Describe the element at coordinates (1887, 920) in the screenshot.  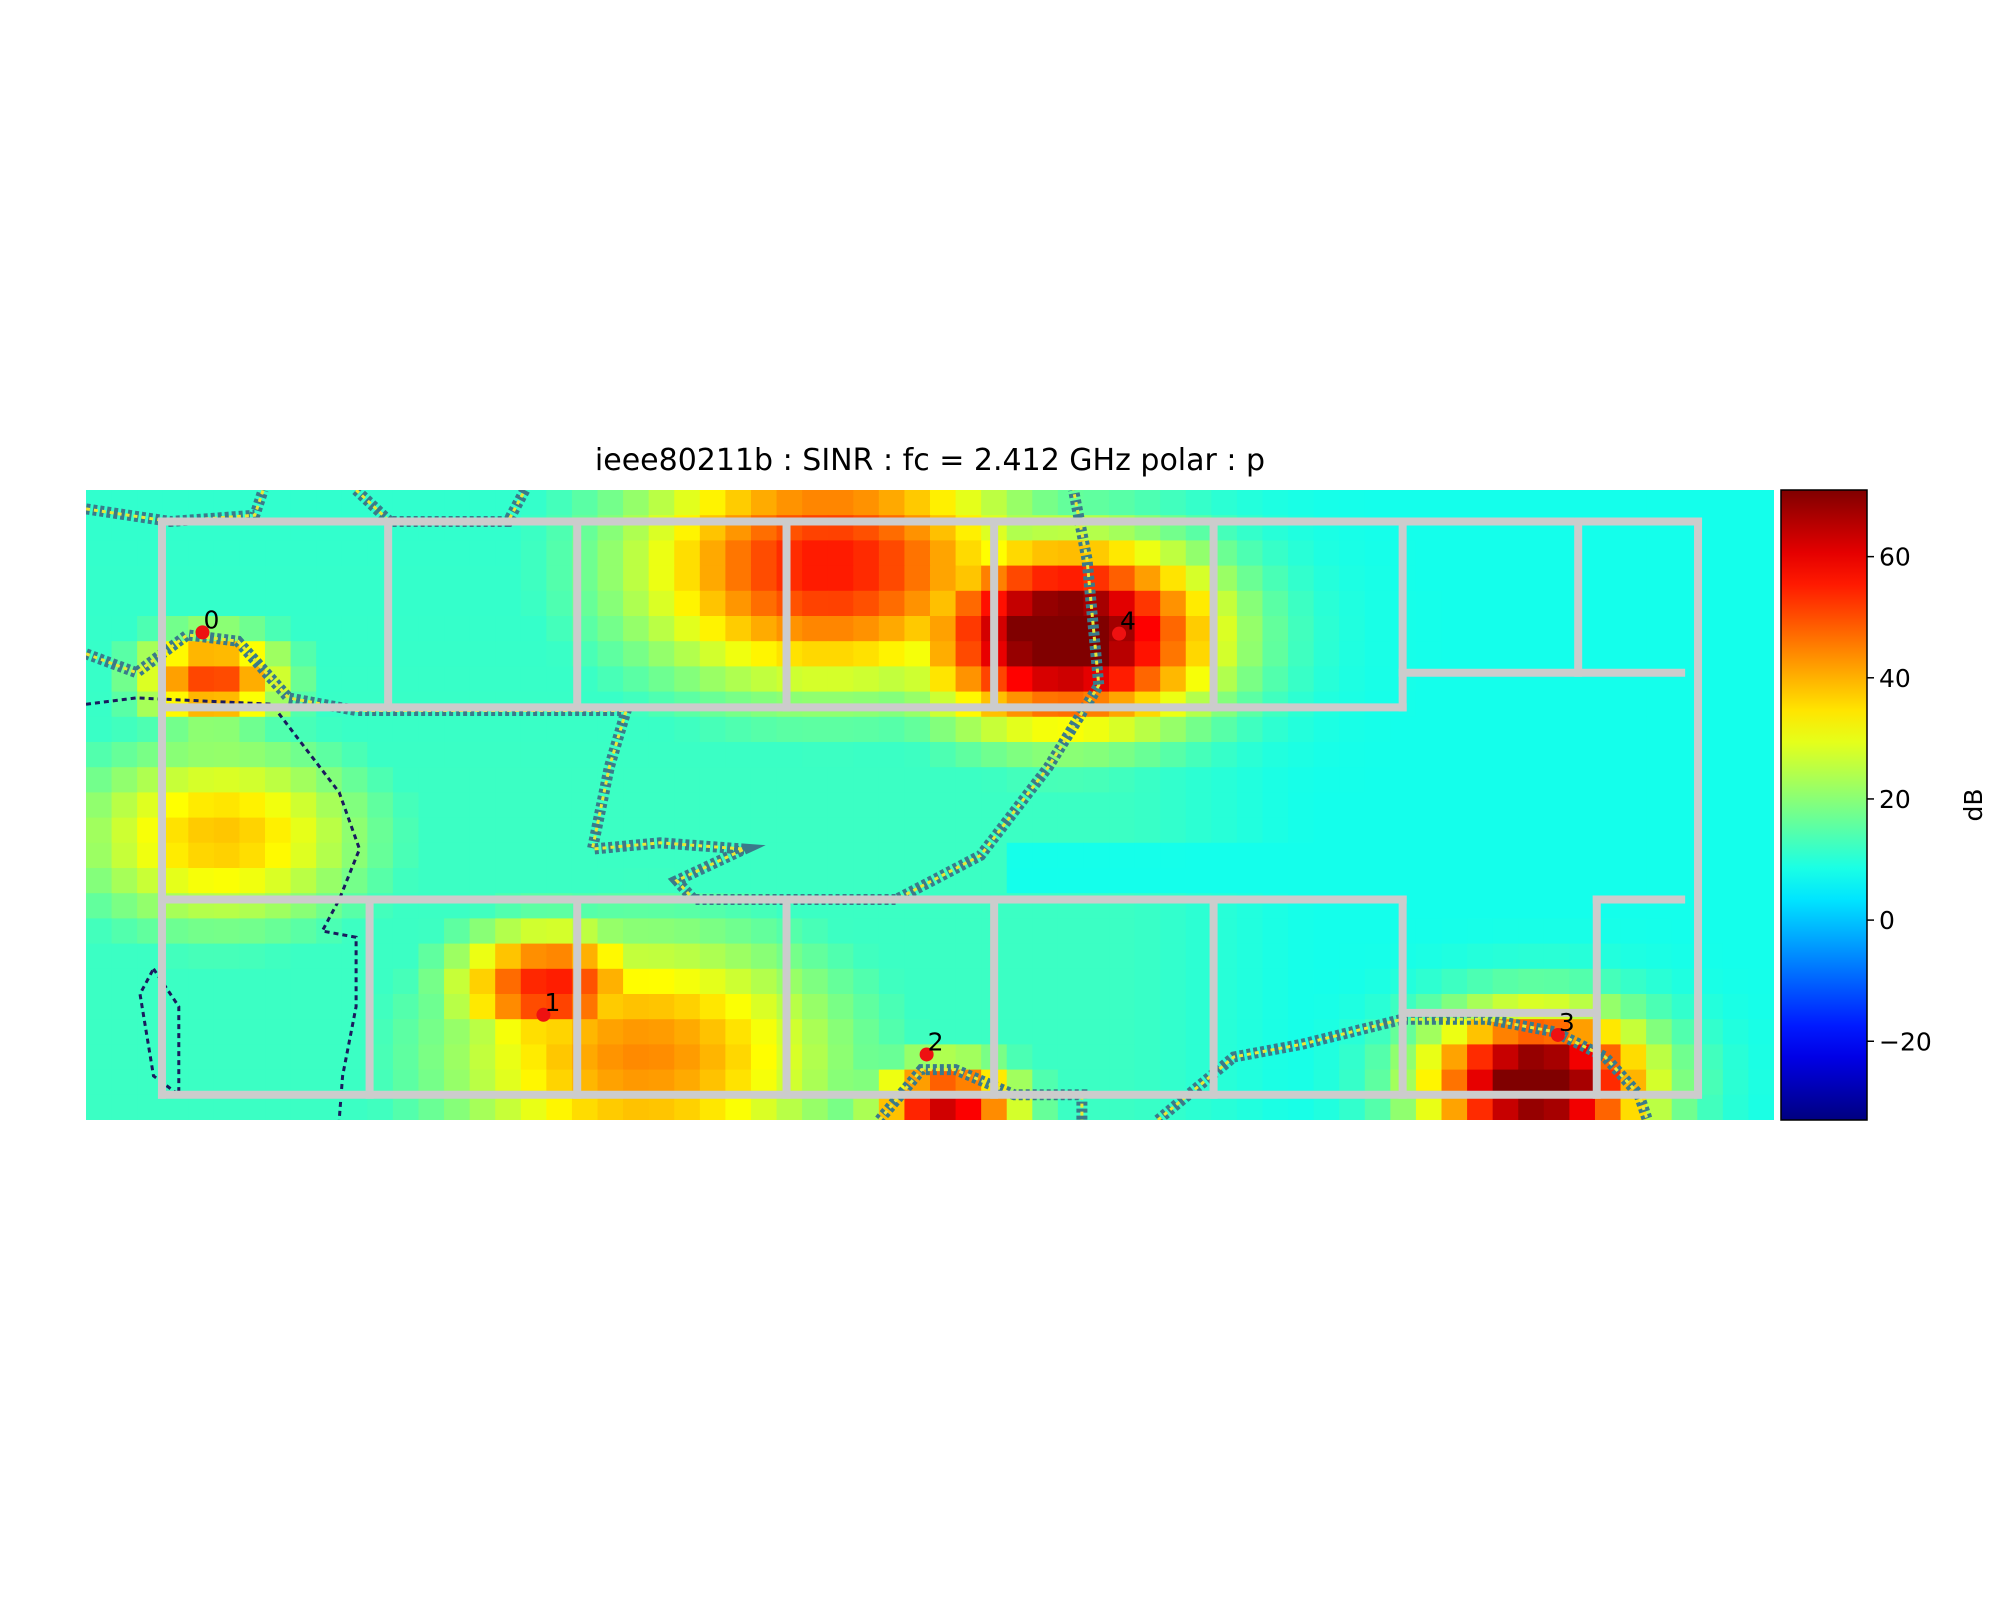
I see `colorbar-tick-label: 0` at that location.